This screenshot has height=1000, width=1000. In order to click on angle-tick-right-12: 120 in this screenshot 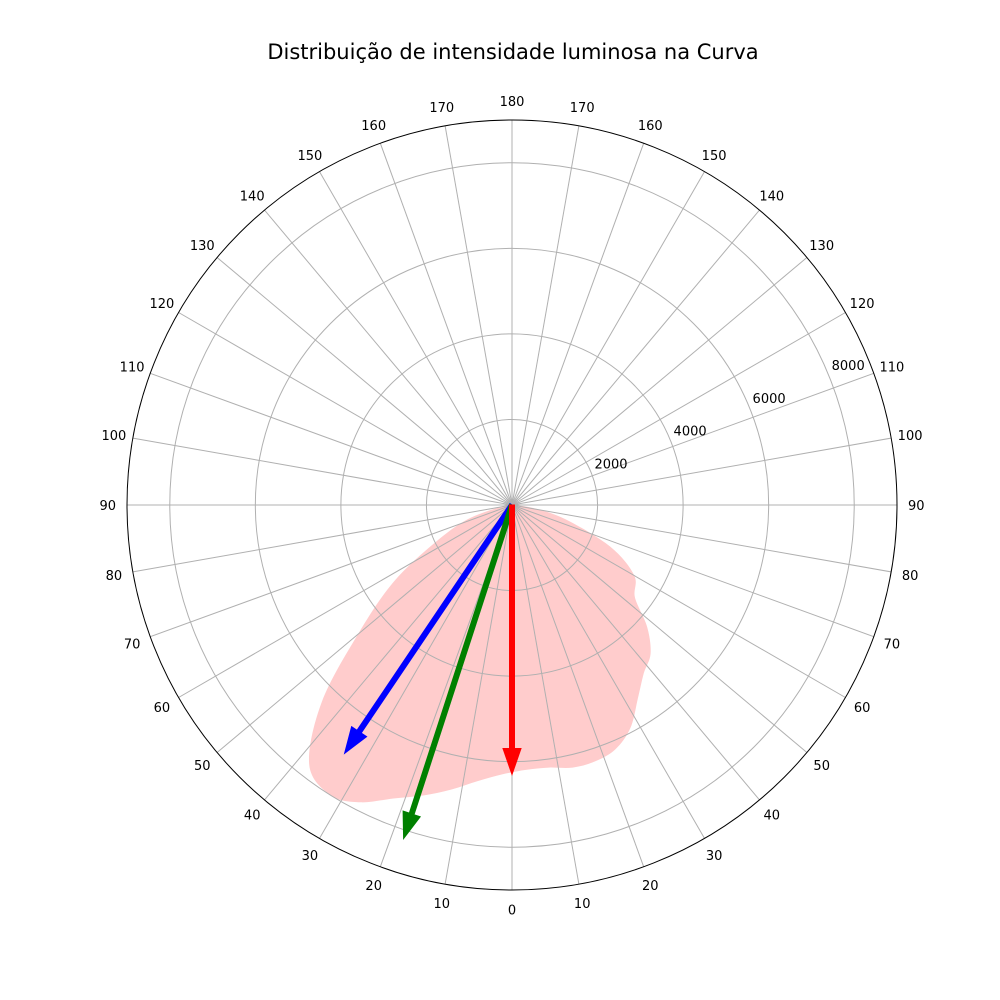, I will do `click(862, 304)`.